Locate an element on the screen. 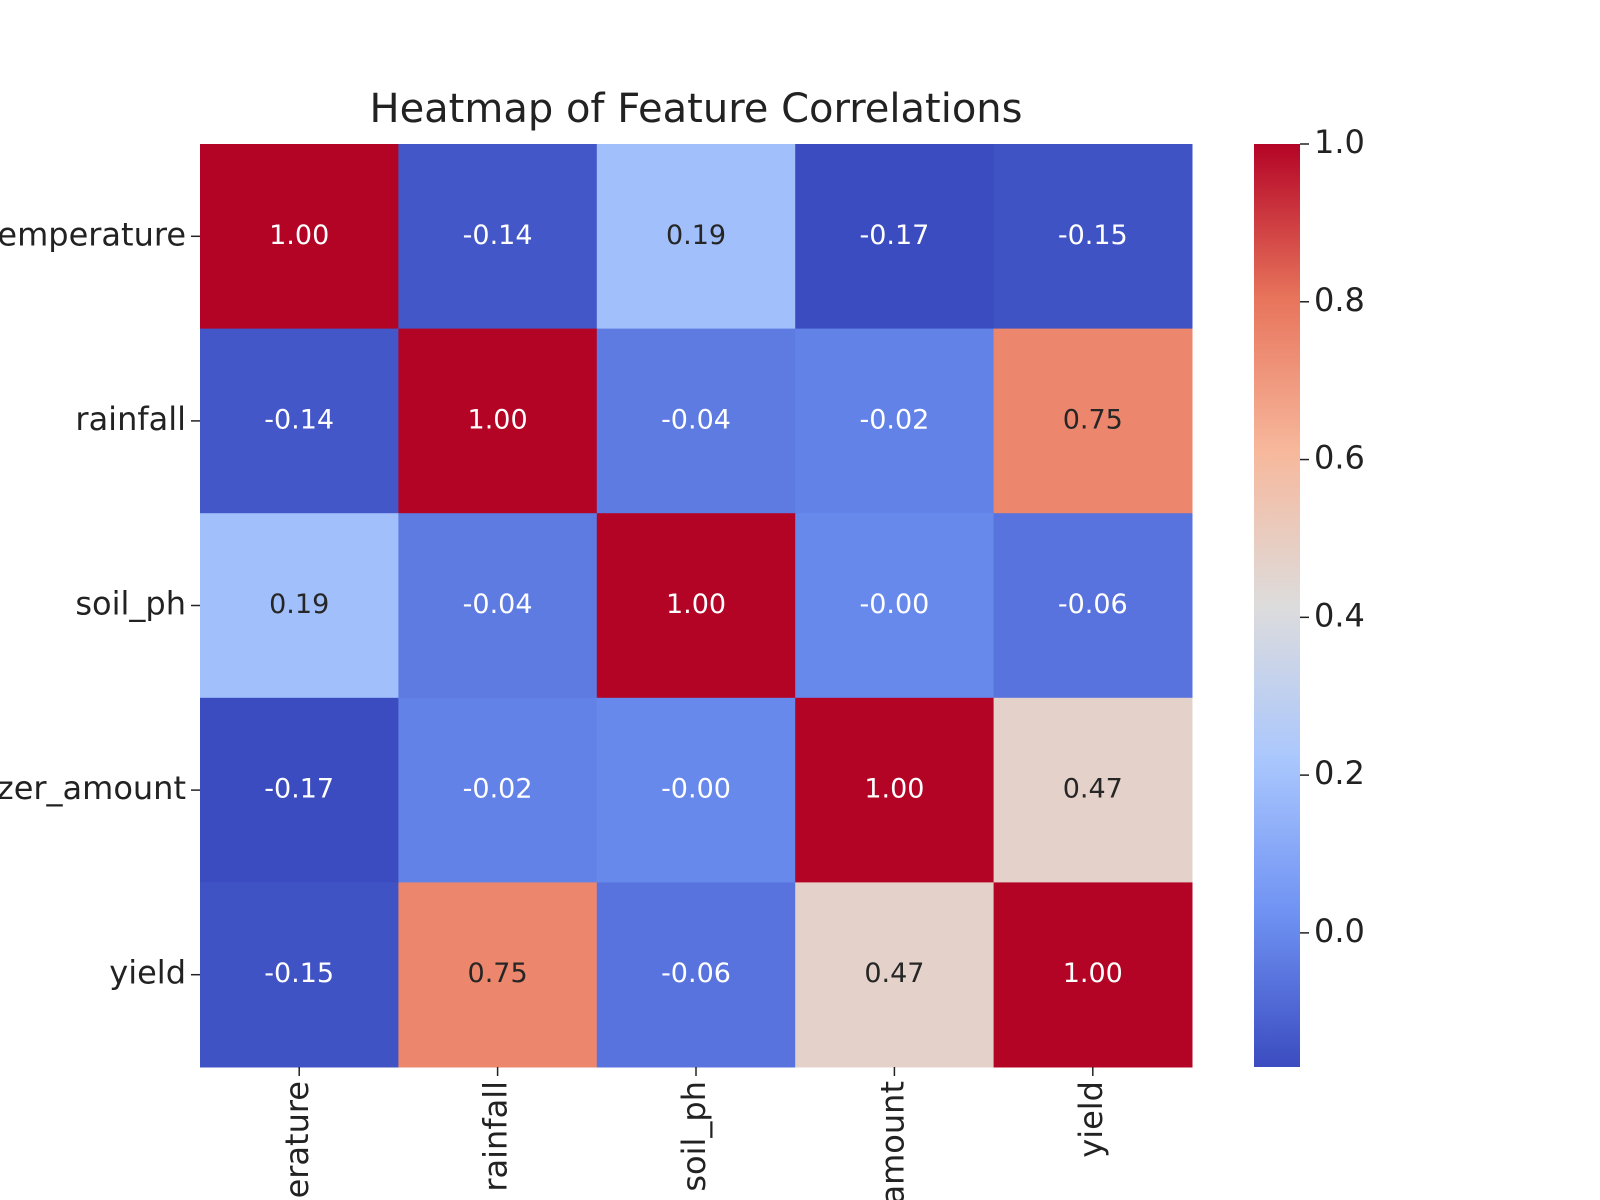 Image resolution: width=1600 pixels, height=1200 pixels. y-tick-label: yield is located at coordinates (147, 973).